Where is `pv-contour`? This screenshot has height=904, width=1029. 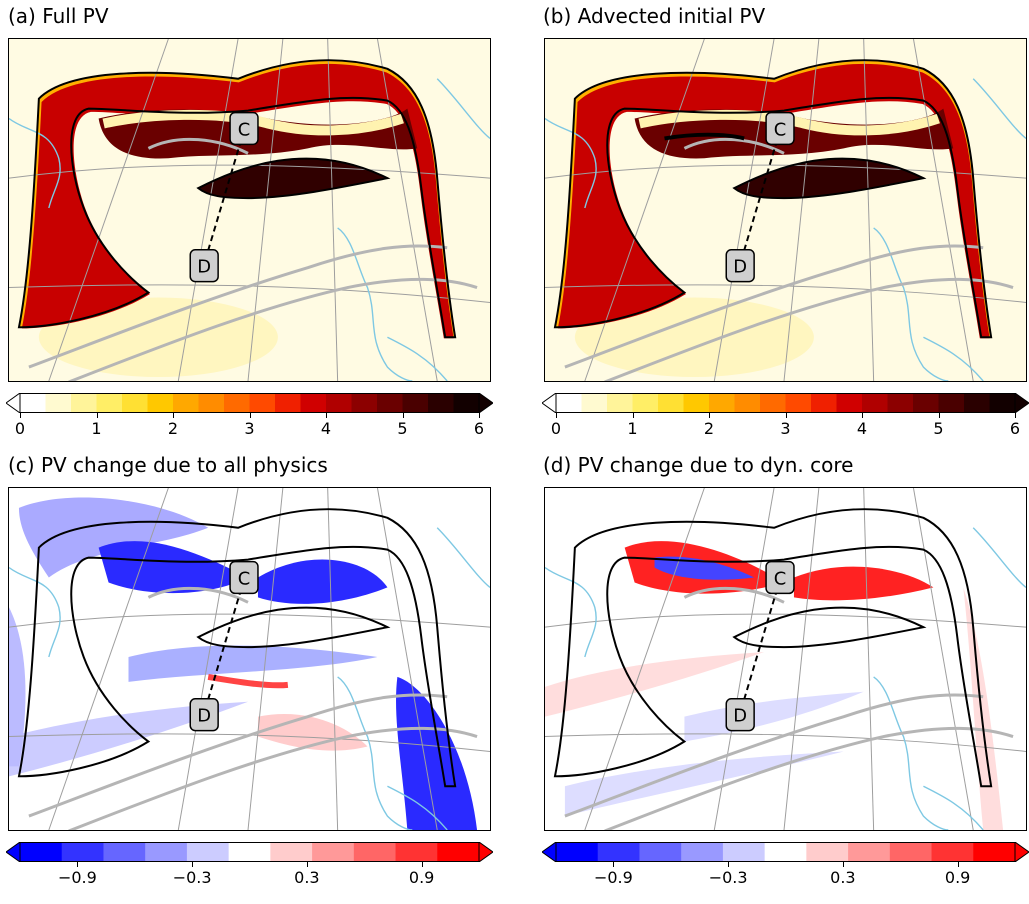 pv-contour is located at coordinates (237, 199).